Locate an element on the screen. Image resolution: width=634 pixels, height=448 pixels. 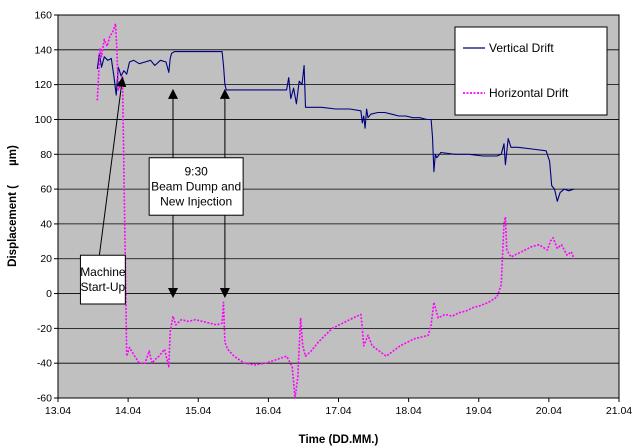
x-tick-label: 21.04 is located at coordinates (619, 411).